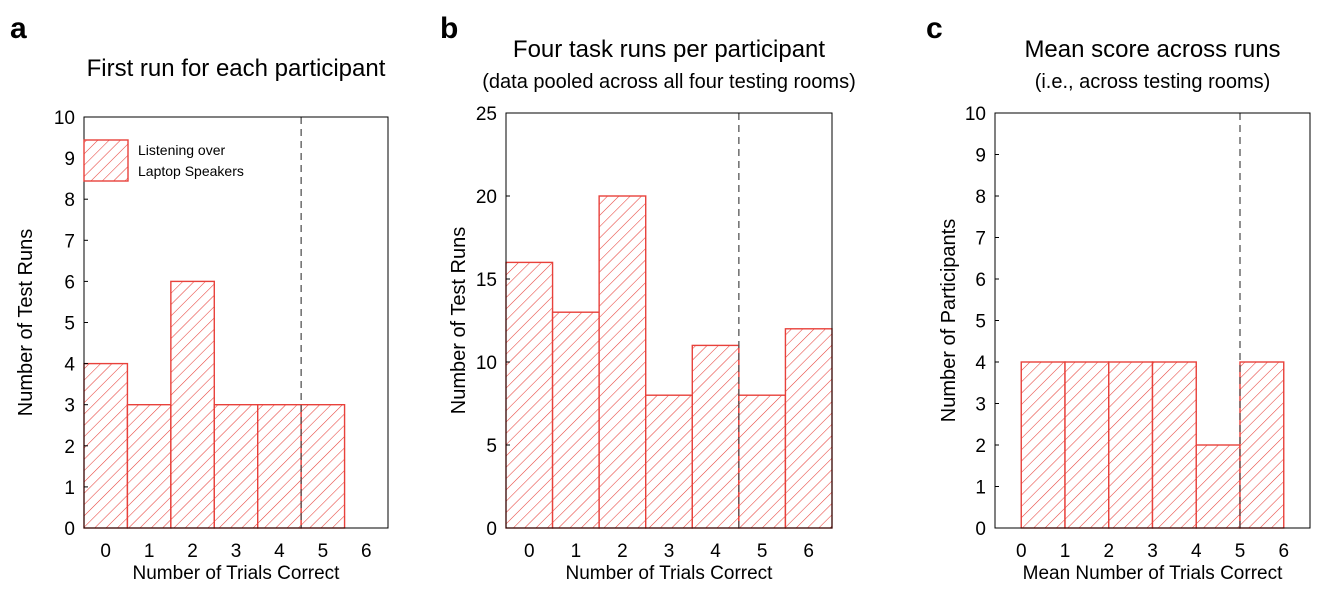 This screenshot has height=589, width=1325. What do you see at coordinates (182, 150) in the screenshot?
I see `legend-label: Listening over` at bounding box center [182, 150].